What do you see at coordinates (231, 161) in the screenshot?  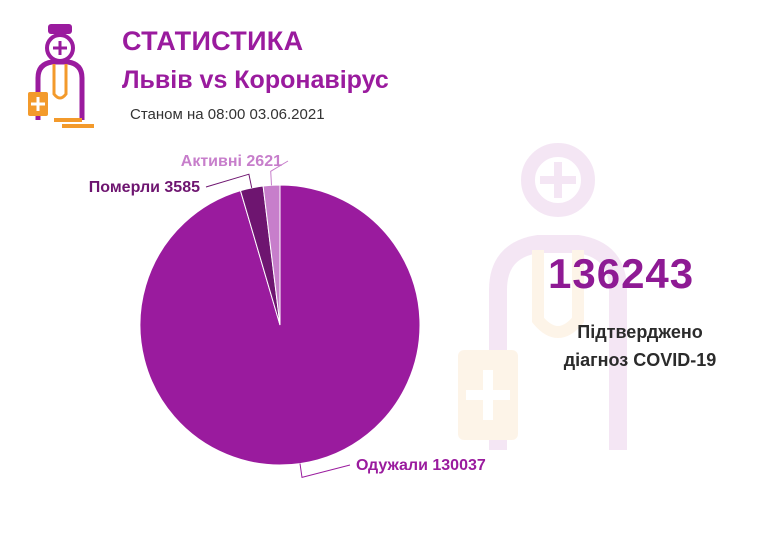 I see `pie-label-2: Активні 2621` at bounding box center [231, 161].